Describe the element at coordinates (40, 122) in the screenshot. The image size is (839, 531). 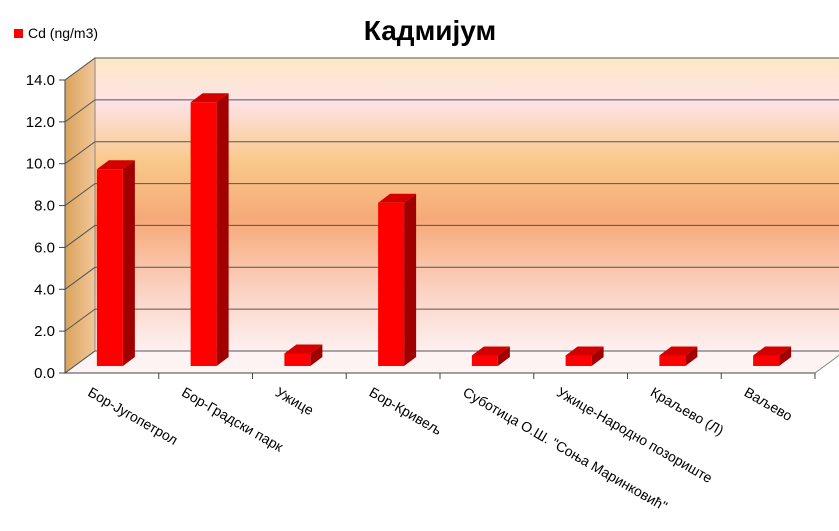
I see `y-tick-label: 12.0` at that location.